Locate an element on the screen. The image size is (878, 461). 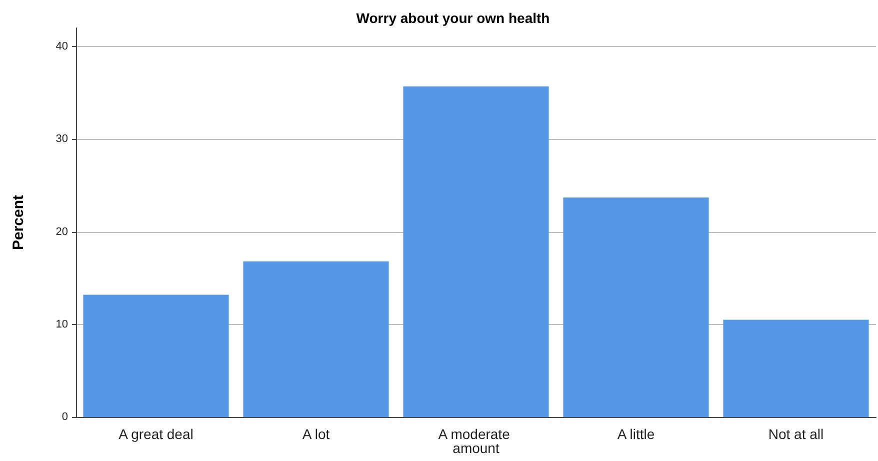
y-axis-title: Percent is located at coordinates (18, 222).